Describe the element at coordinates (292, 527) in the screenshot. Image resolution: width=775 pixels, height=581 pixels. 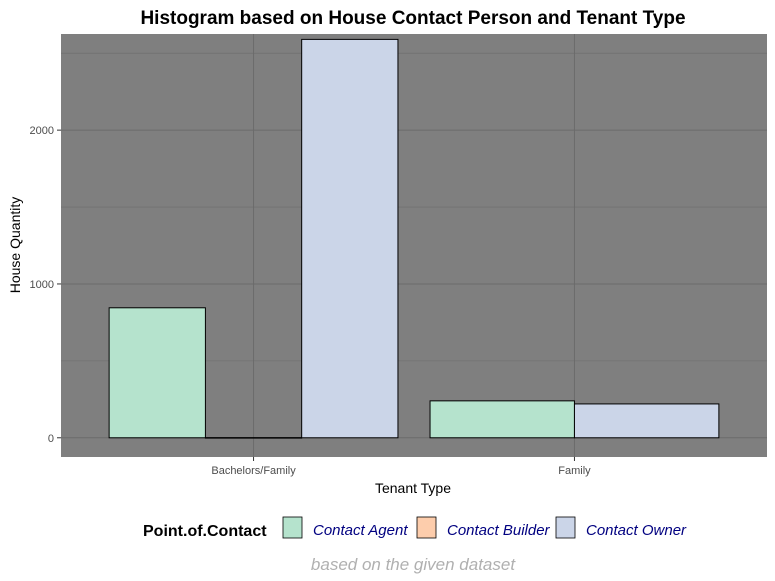
I see `legend-key-contact-agent` at that location.